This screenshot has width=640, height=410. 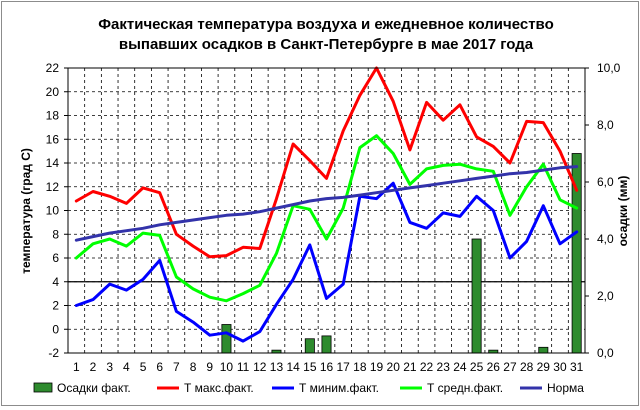 What do you see at coordinates (377, 367) in the screenshot?
I see `x-tick-label: 19` at bounding box center [377, 367].